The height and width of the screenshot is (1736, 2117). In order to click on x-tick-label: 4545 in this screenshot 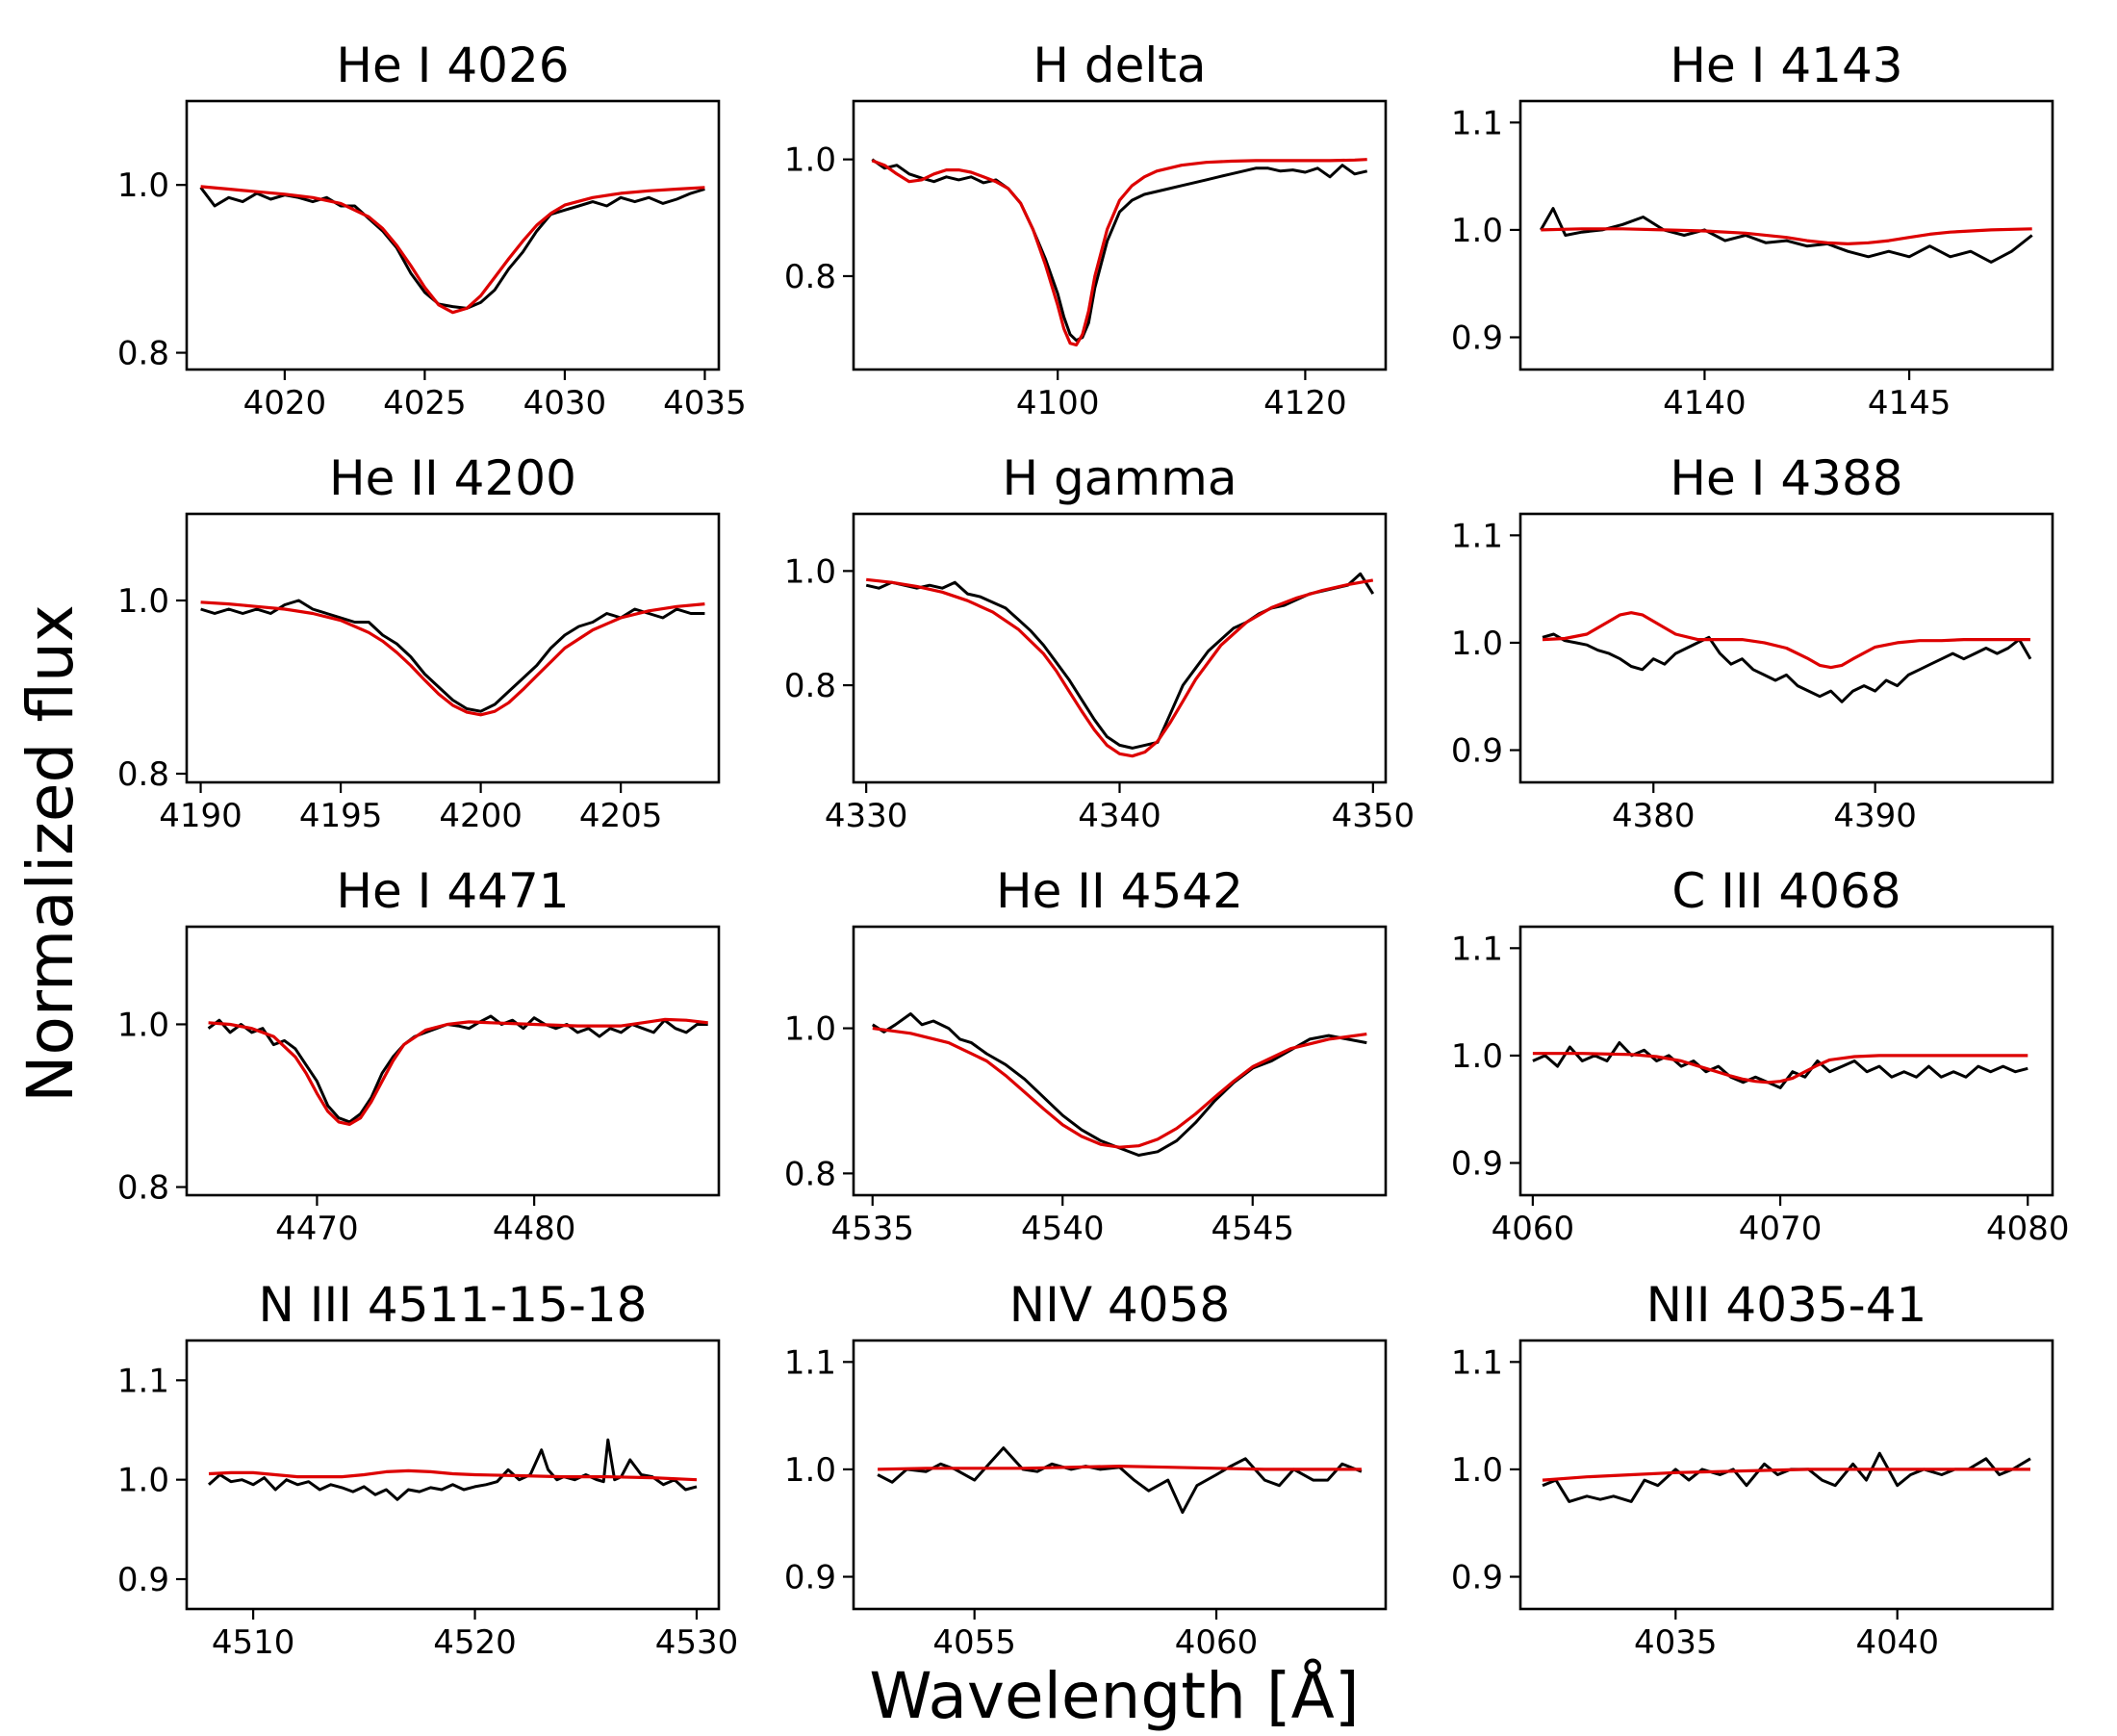, I will do `click(1253, 1229)`.